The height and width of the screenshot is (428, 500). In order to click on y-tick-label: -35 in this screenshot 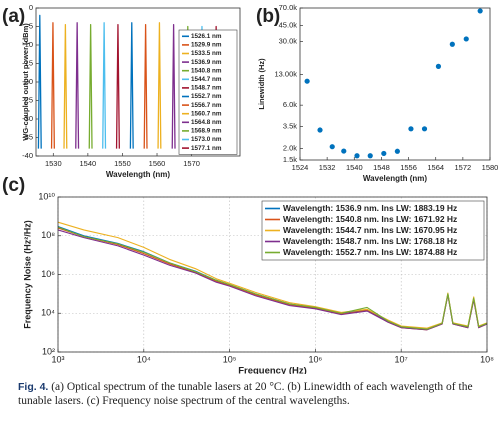, I will do `click(27, 136)`.